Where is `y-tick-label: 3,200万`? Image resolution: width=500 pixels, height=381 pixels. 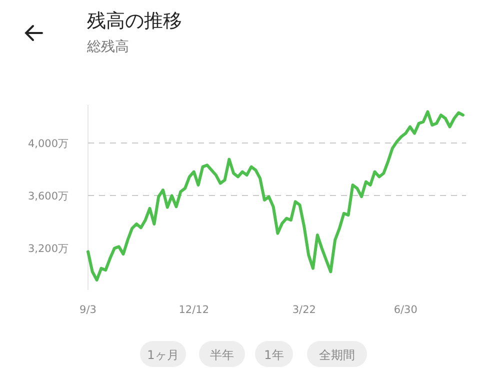
y-tick-label: 3,200万 is located at coordinates (48, 249).